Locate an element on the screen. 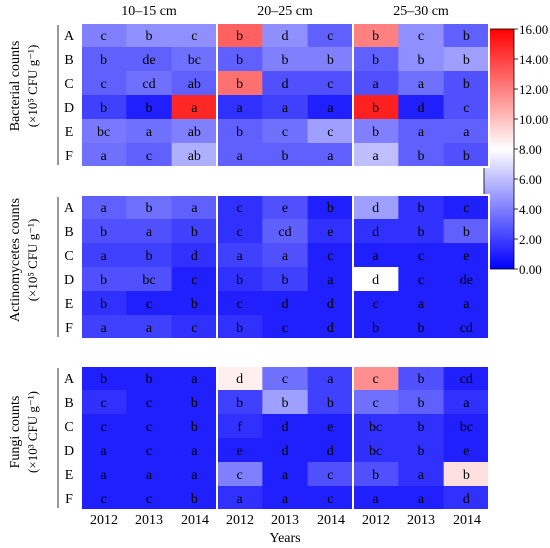 The width and height of the screenshot is (550, 548). colorbar-tick-label: 0.00 is located at coordinates (530, 269).